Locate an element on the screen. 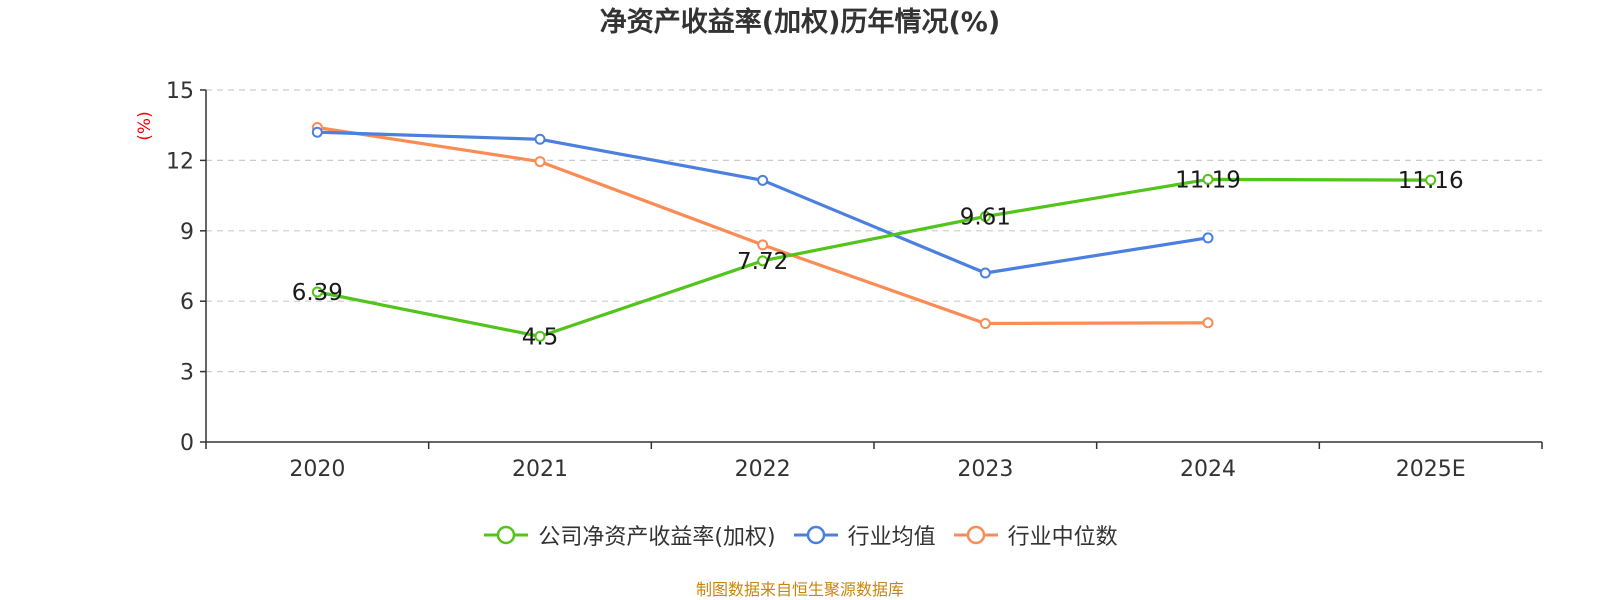 This screenshot has height=600, width=1600. chart-title: 净资产收益率(加权)历年情况(%) is located at coordinates (800, 22).